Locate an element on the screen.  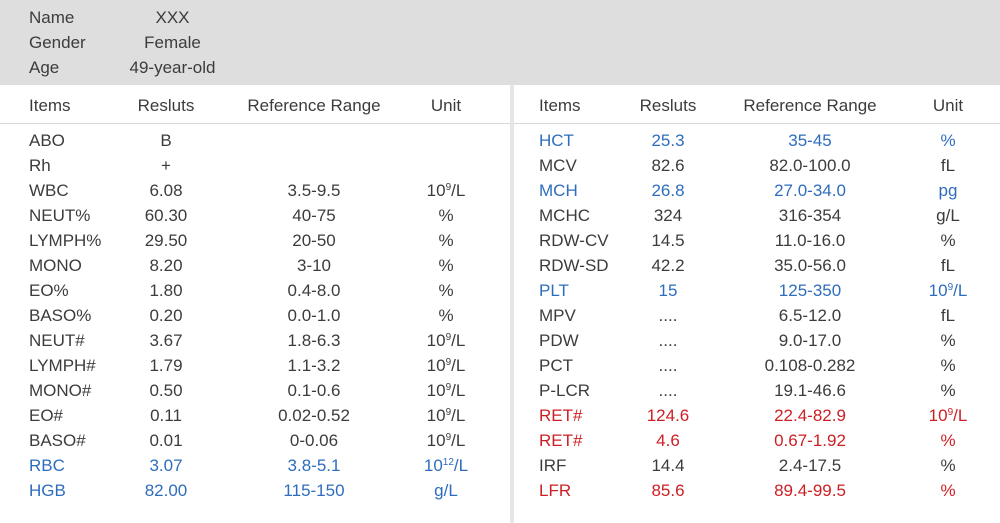
cell-result: 3.67 is located at coordinates (166, 340).